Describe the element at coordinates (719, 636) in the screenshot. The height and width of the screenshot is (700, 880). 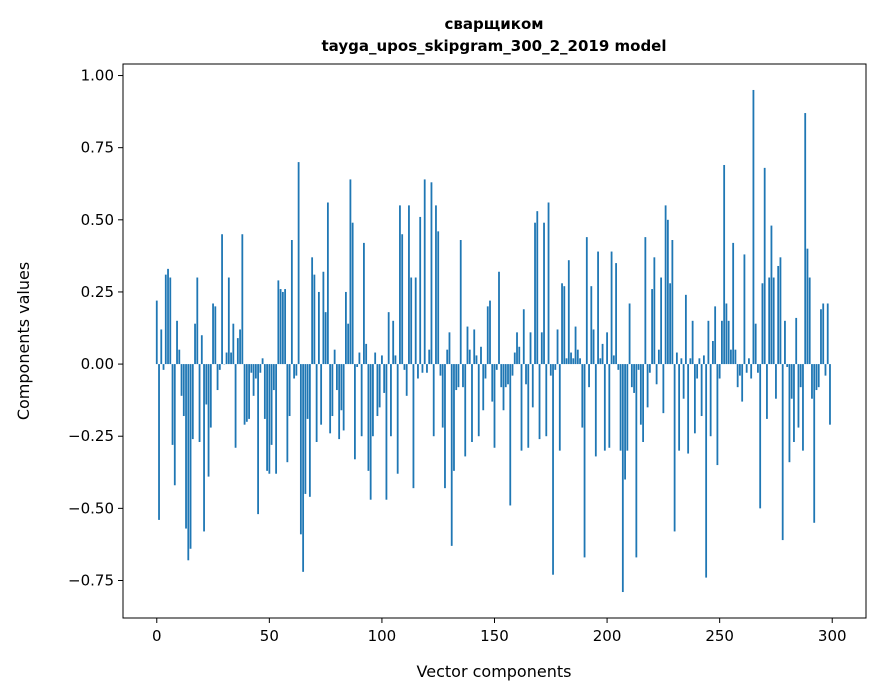
I see `x-tick-label: 250` at that location.